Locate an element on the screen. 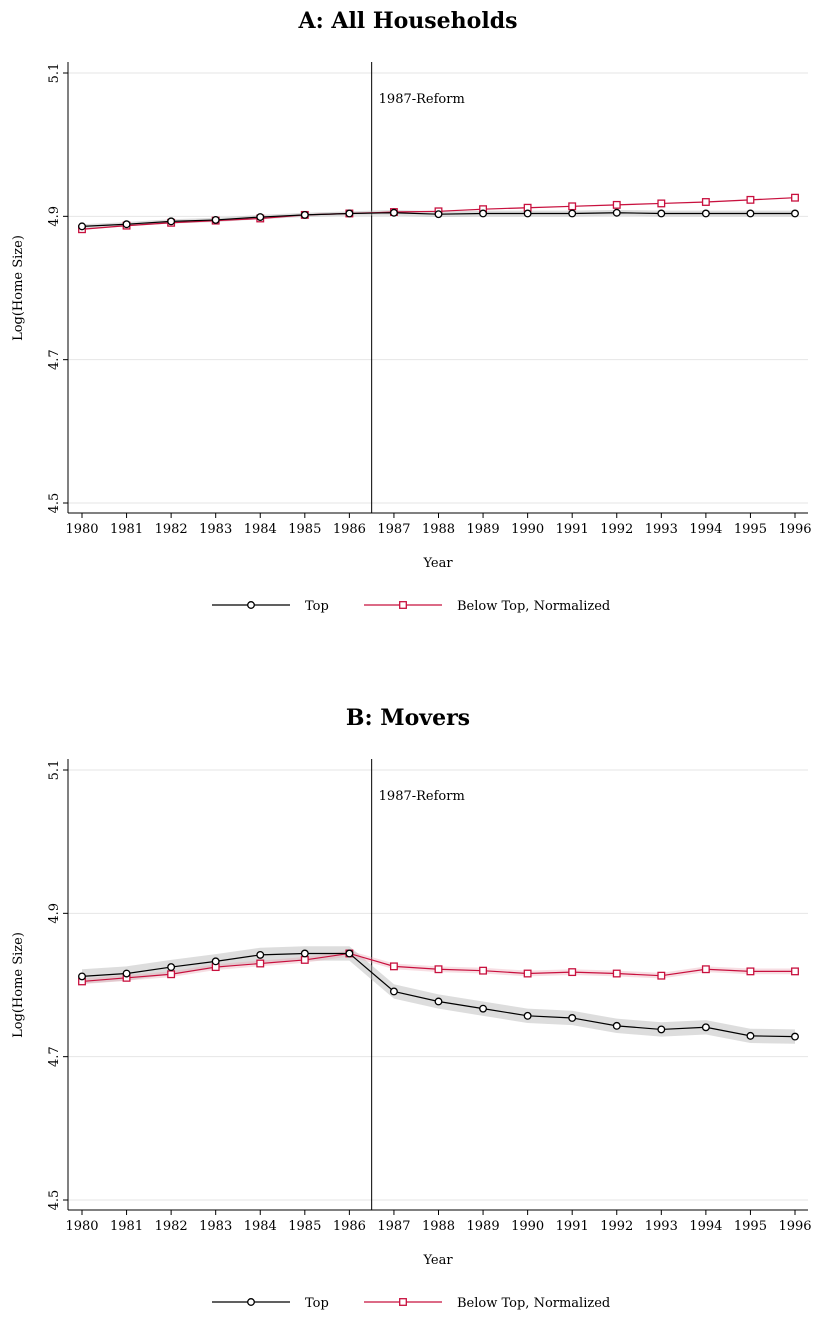 Image resolution: width=817 pixels, height=1317 pixels. y-tick-label: 4.9 is located at coordinates (54, 216).